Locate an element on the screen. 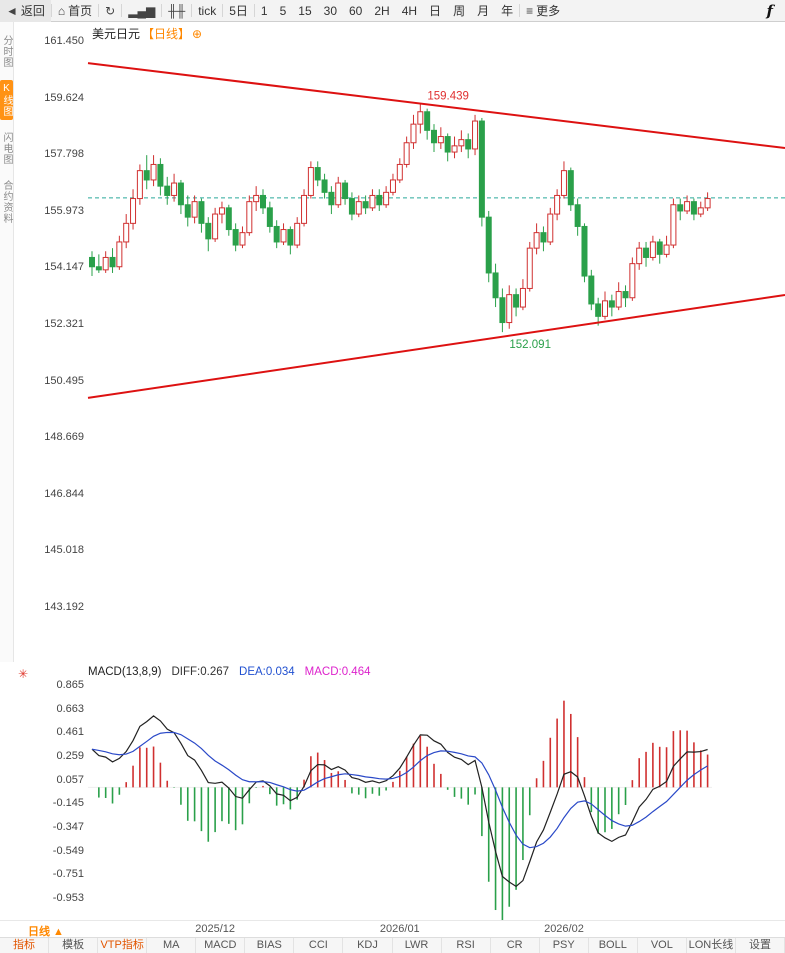  period-indicator: 日线 ▲ is located at coordinates (46, 932).